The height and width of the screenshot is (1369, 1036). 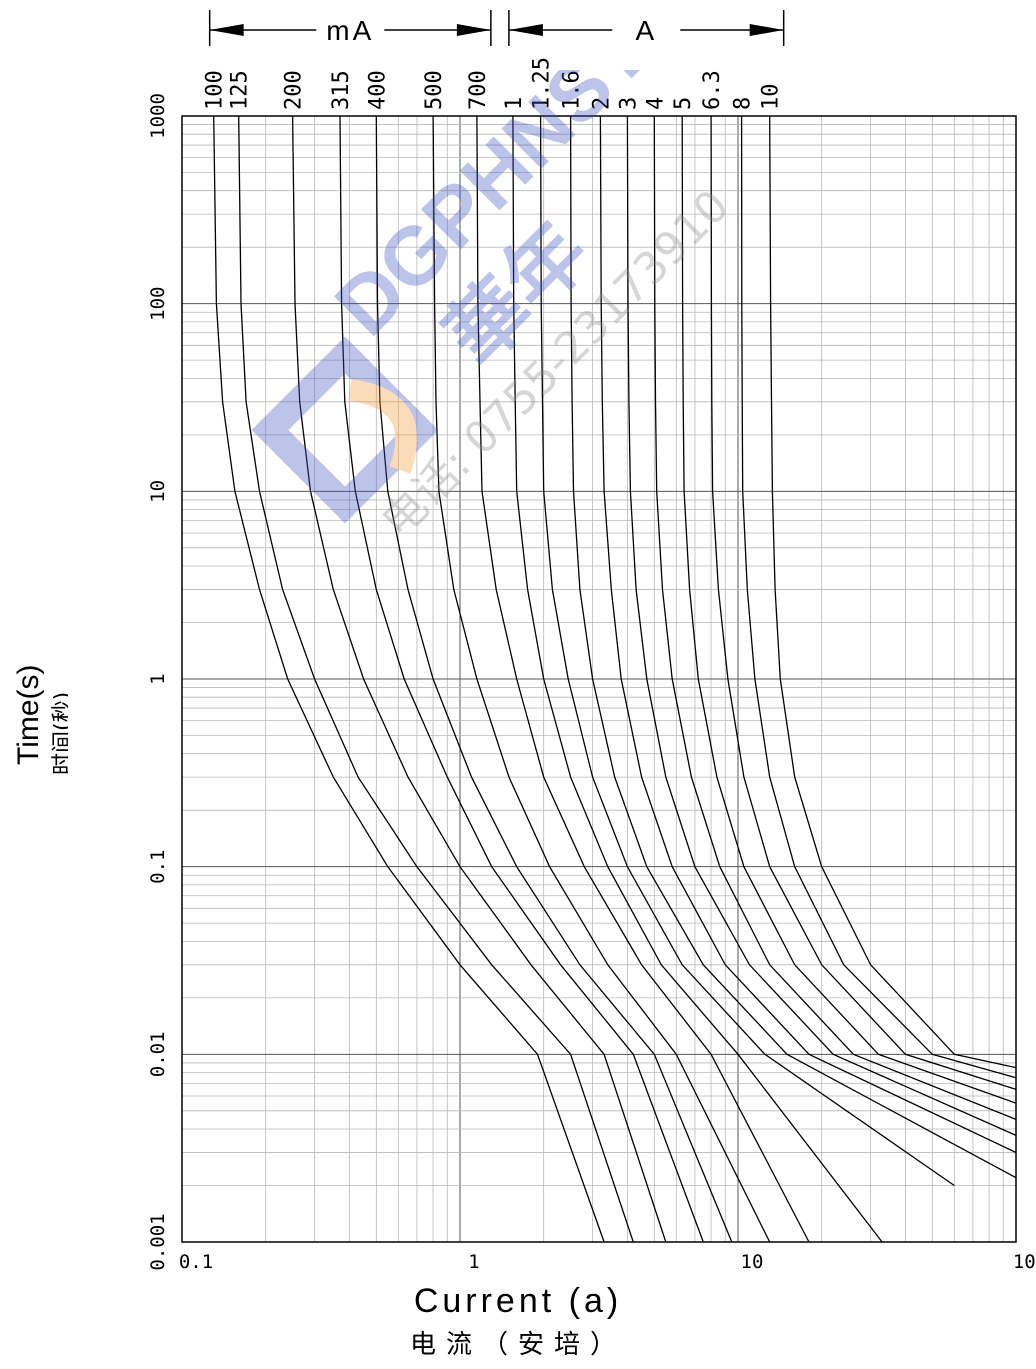 I want to click on series-label: 200, so click(x=294, y=90).